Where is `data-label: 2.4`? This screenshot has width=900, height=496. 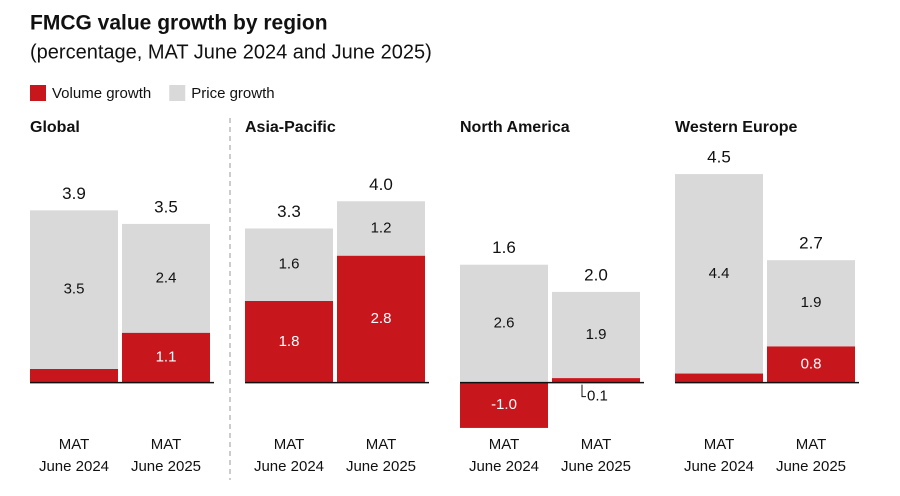
data-label: 2.4 is located at coordinates (166, 277).